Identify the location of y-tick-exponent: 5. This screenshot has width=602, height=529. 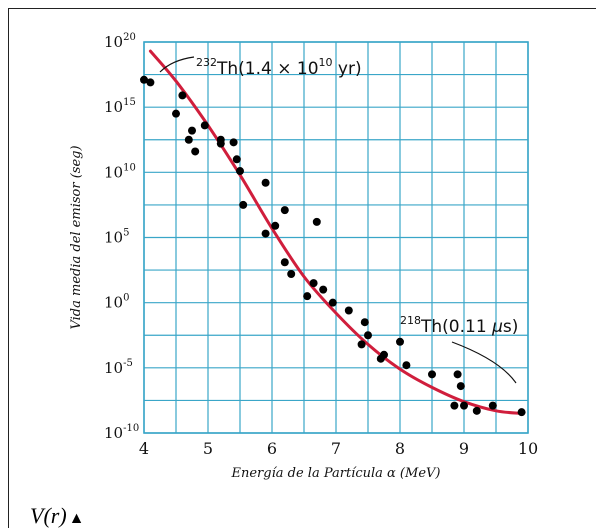
(126, 233).